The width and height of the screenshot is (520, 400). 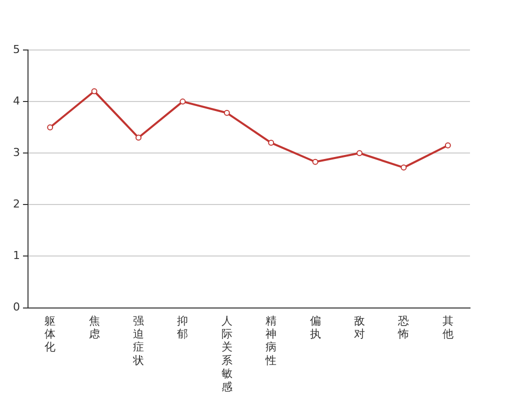 I want to click on x-tick-label: 人际关系敏感, so click(x=226, y=354).